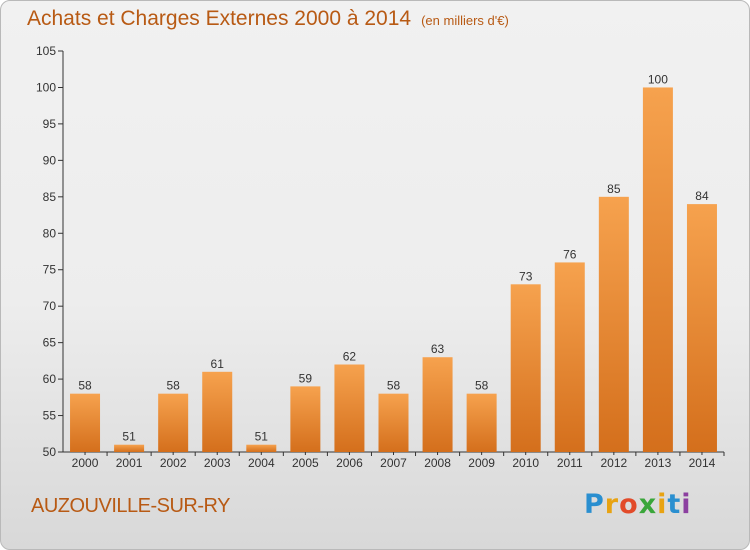  I want to click on y-tick-label: 85, so click(50, 197).